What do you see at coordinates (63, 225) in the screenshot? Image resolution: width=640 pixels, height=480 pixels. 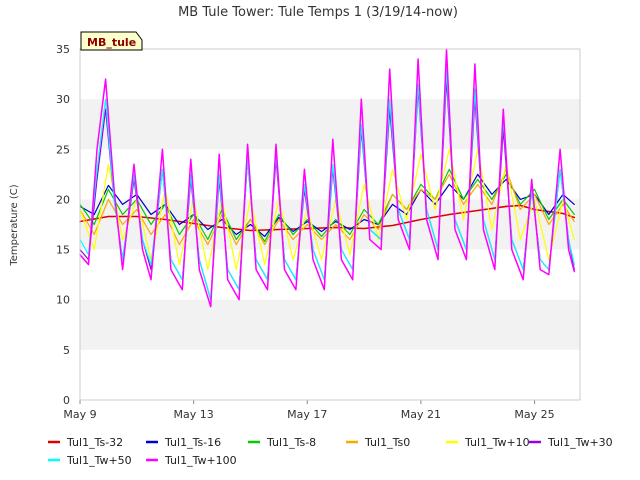 I see `y-axis-ticks: 0 5 10 15 20 25 30 35` at bounding box center [63, 225].